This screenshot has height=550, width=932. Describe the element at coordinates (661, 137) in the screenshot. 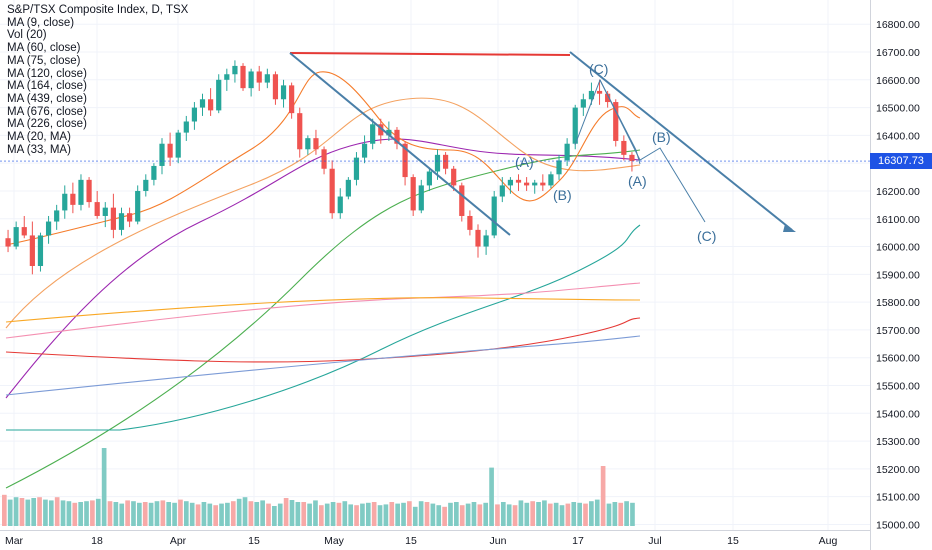

I see `wave-label: (B)` at that location.